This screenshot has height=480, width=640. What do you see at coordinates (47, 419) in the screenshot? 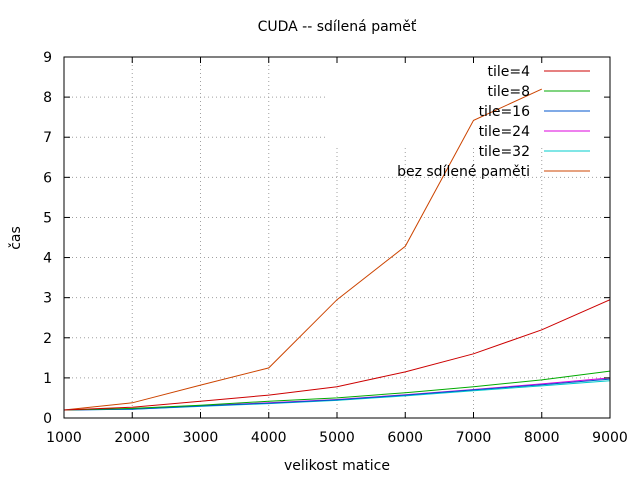
I see `y-tick-label: 0` at bounding box center [47, 419].